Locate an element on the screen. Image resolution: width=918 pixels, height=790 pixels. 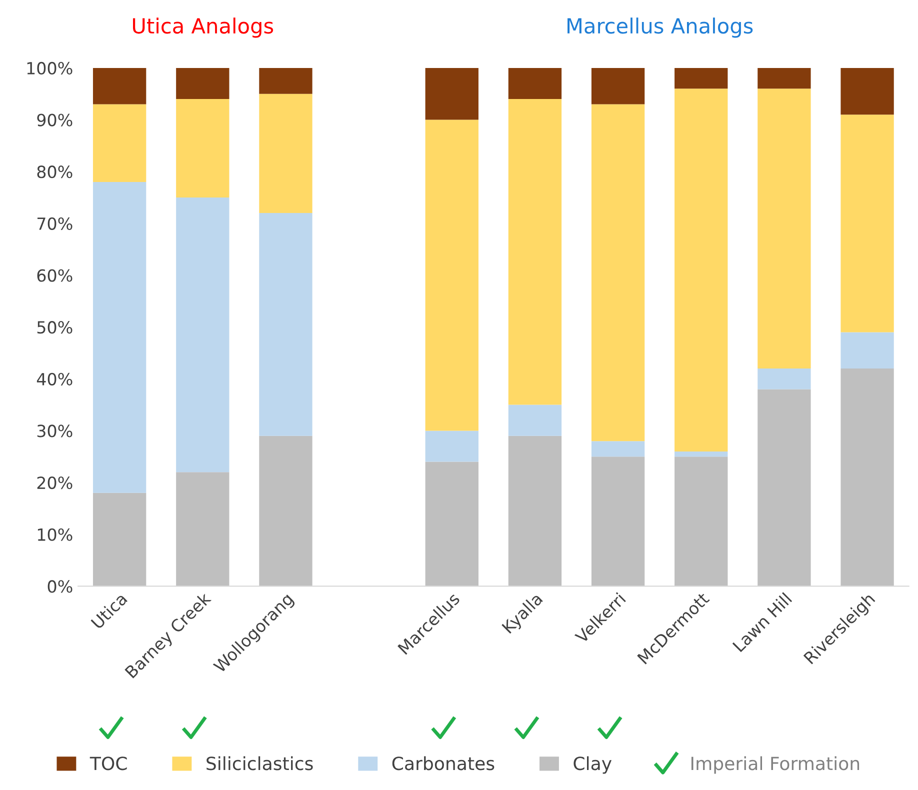
y-tick-label: 40% is located at coordinates (54, 379).